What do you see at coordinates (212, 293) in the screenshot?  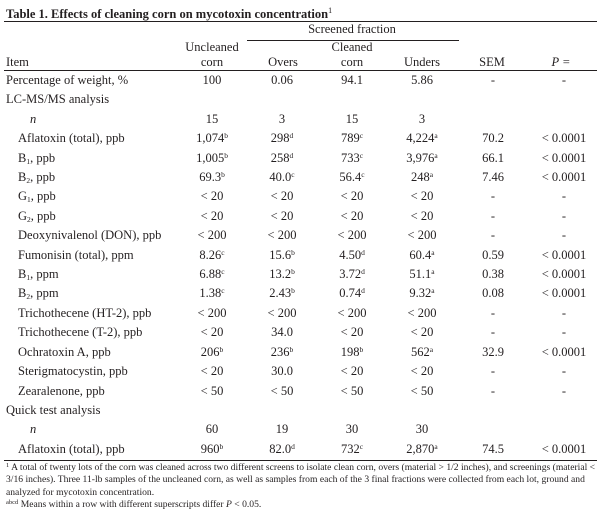 I see `table-cell: 1.38c` at bounding box center [212, 293].